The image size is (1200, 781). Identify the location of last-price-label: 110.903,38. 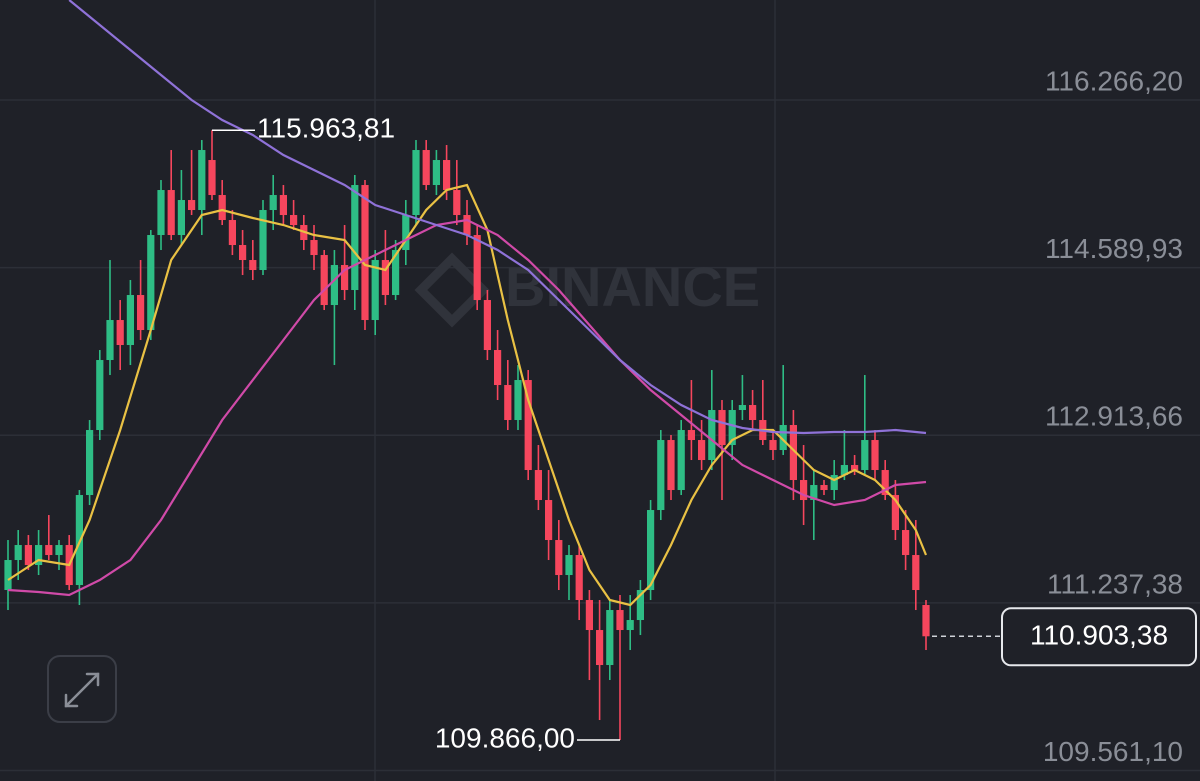
(1099, 635).